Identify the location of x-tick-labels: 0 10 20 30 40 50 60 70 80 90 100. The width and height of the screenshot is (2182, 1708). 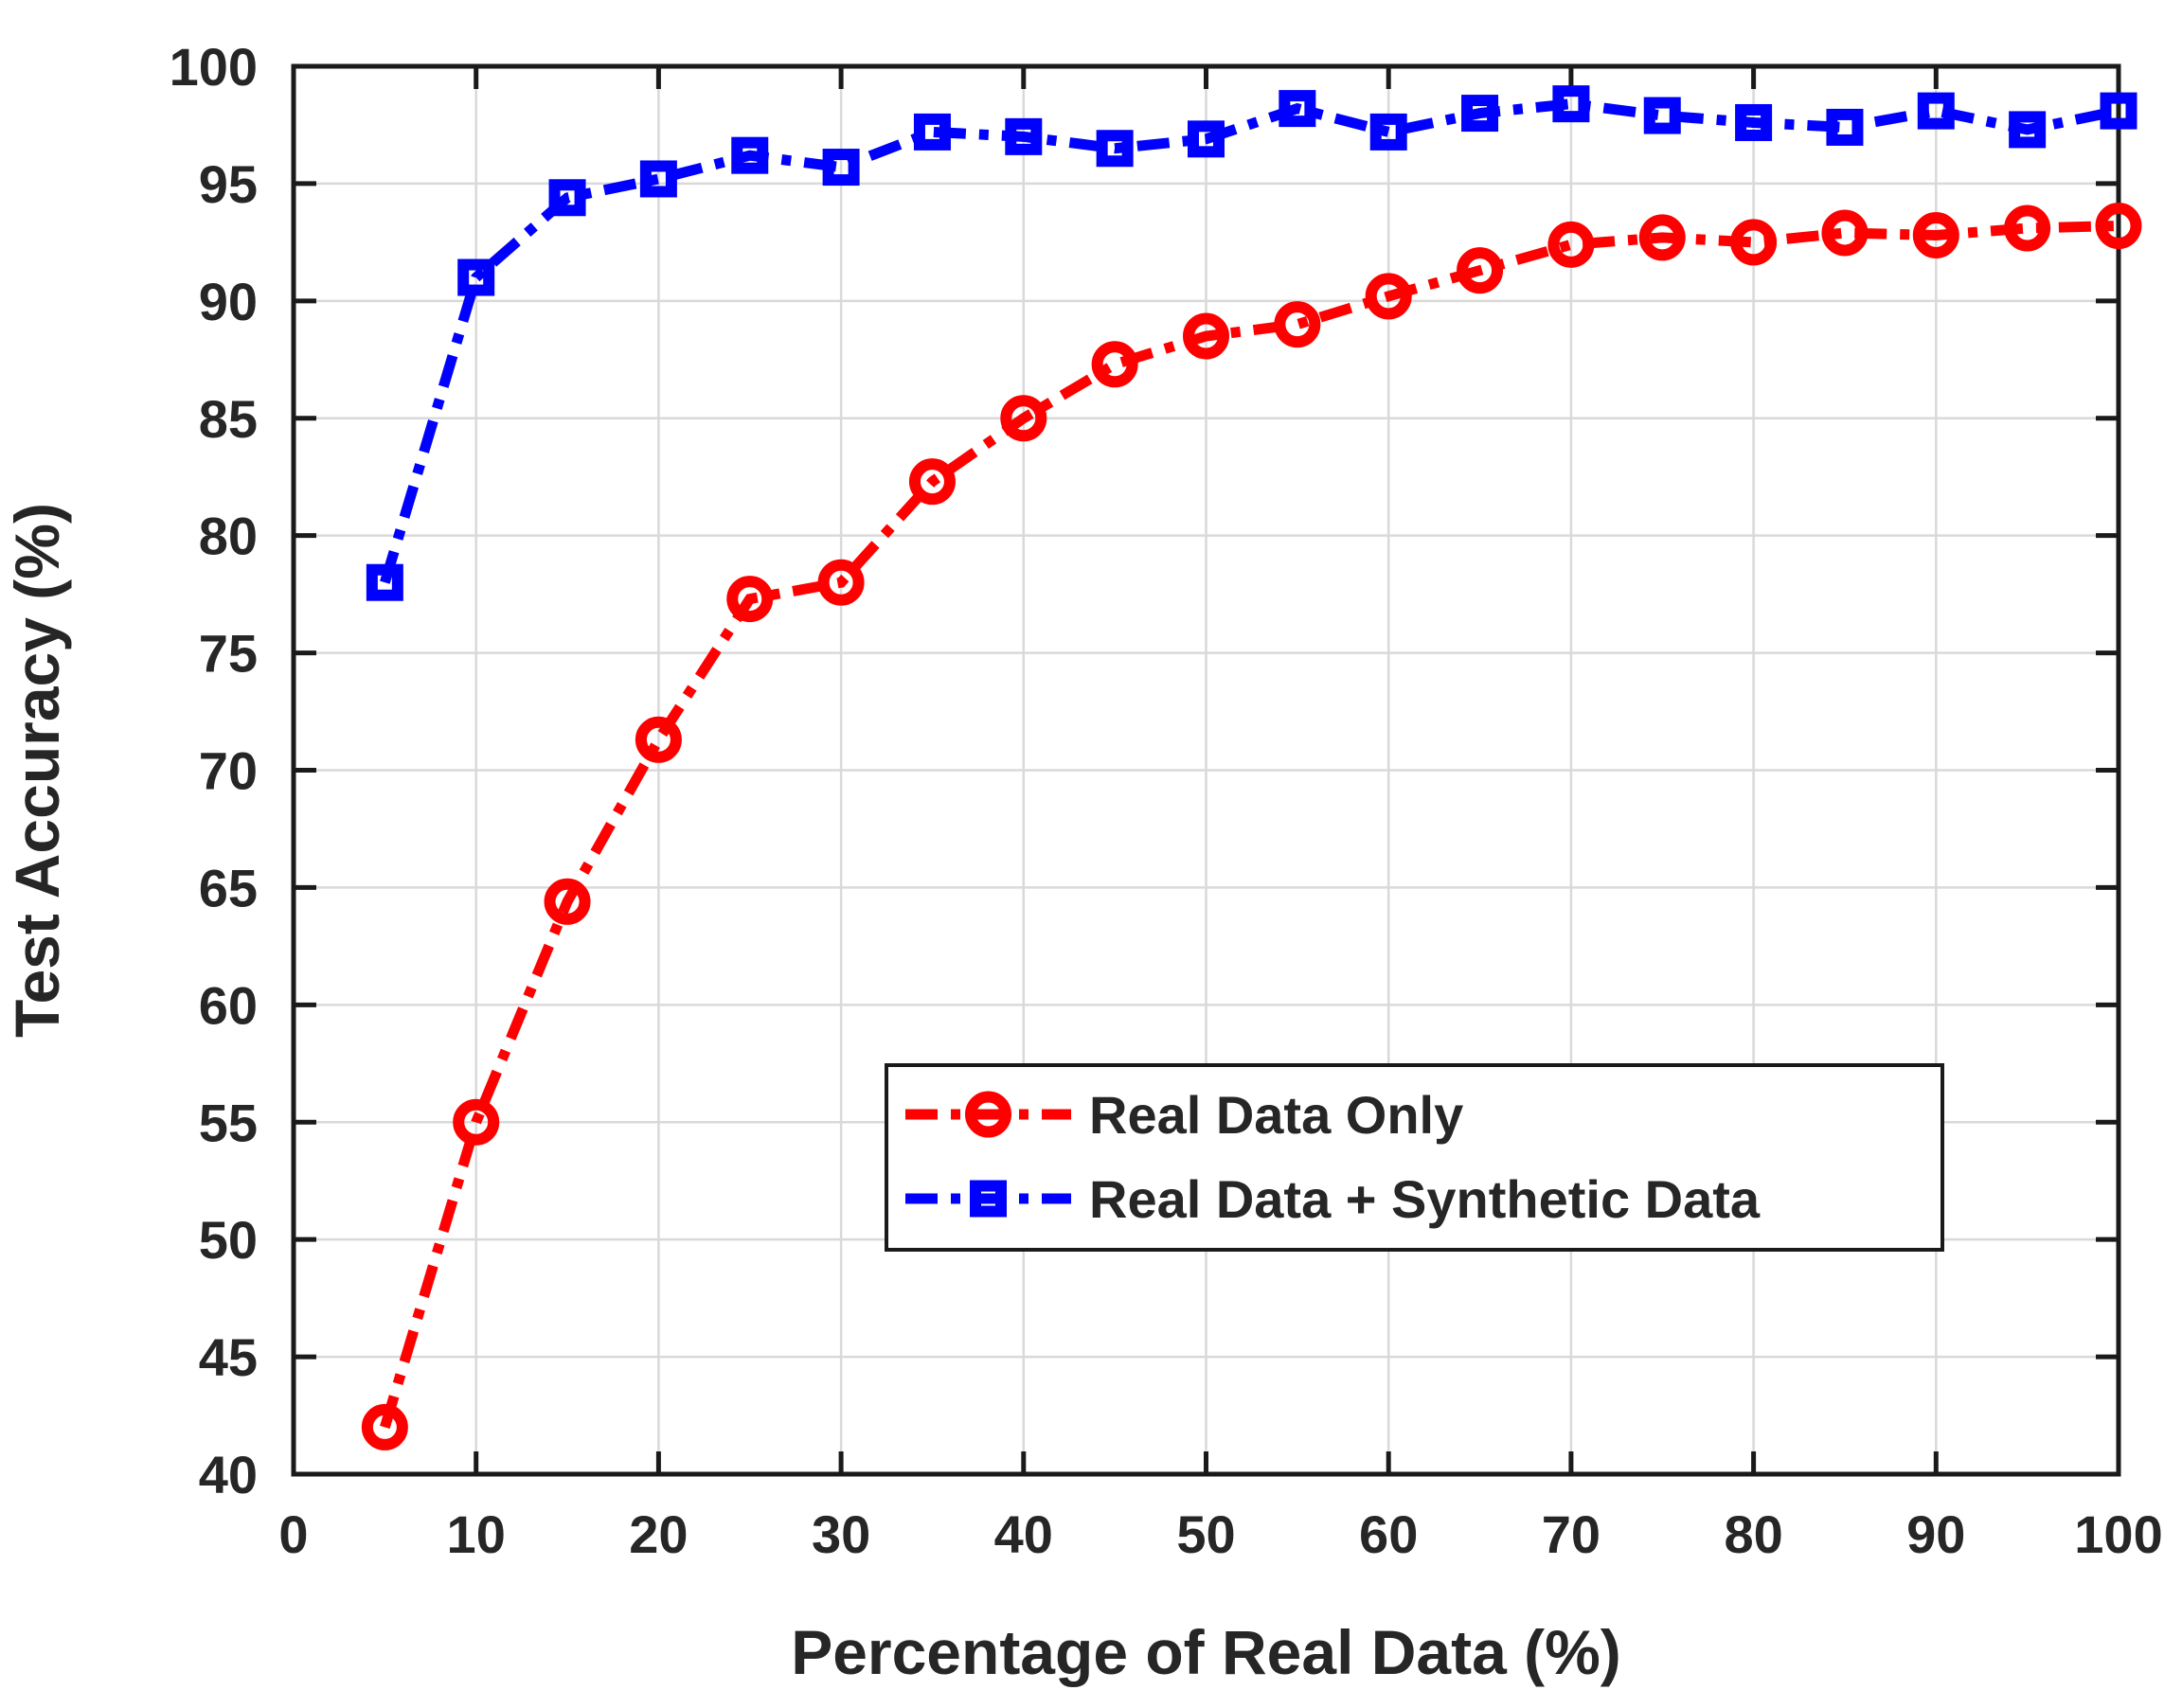
(1220, 1534).